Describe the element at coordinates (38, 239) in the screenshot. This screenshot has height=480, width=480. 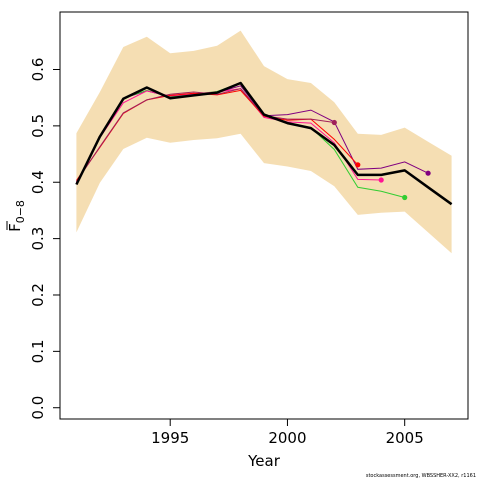
I see `y-tick-label: 0.3` at that location.